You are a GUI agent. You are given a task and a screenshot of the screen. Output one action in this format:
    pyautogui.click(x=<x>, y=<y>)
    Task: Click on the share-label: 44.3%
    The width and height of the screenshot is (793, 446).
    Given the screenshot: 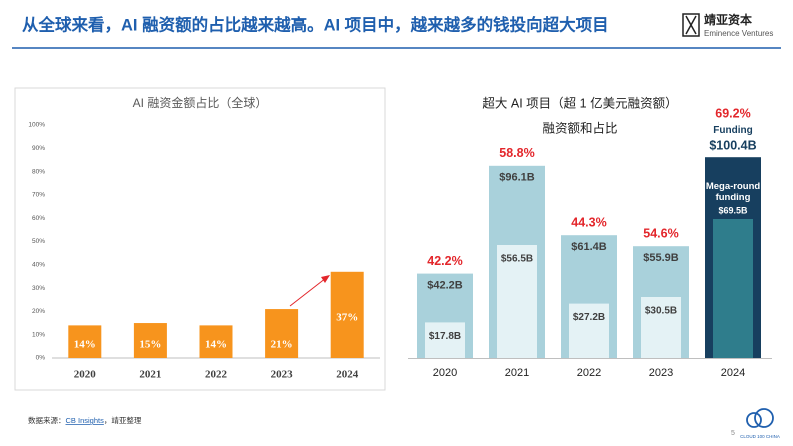 What is the action you would take?
    pyautogui.click(x=588, y=222)
    